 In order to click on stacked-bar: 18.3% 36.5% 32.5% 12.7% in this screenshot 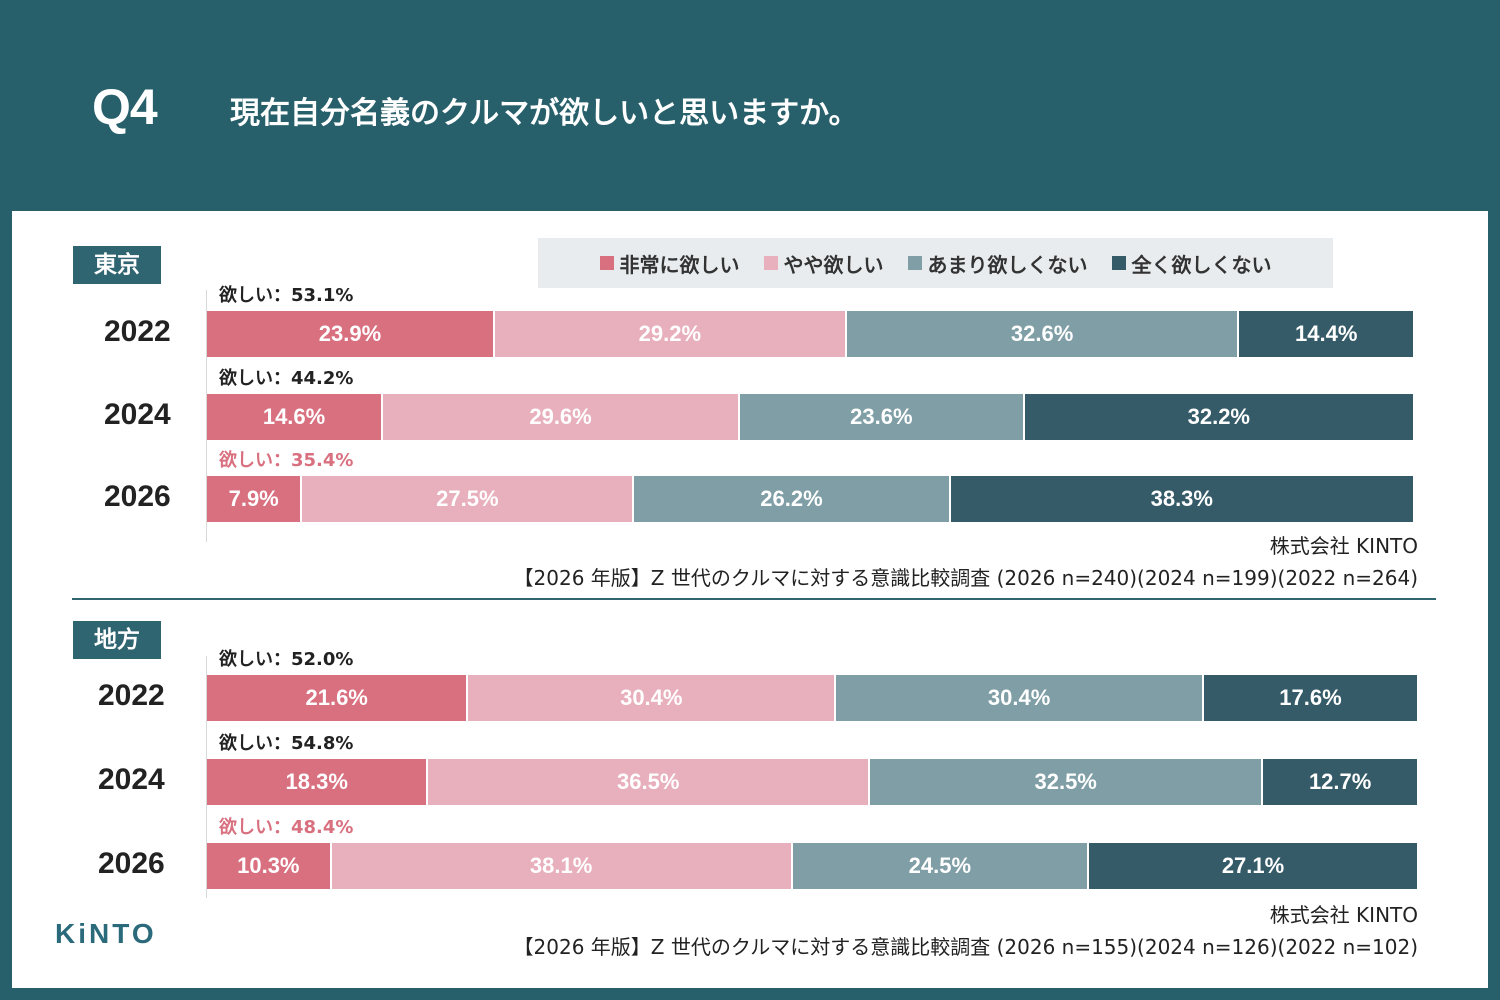, I will do `click(812, 782)`.